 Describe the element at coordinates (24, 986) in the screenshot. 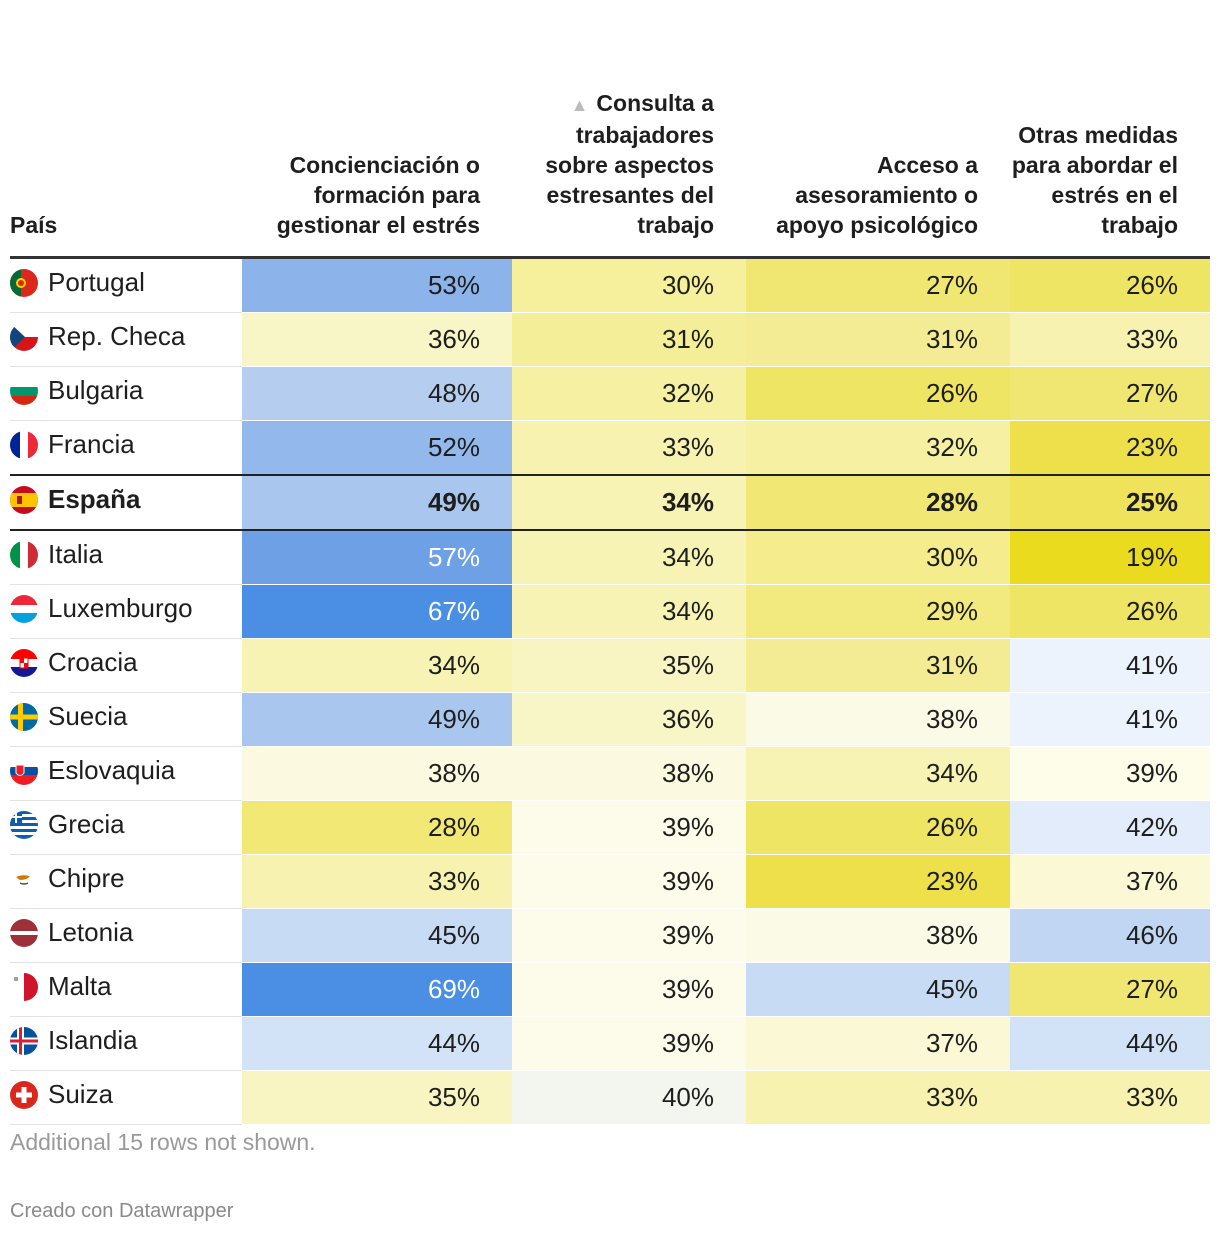

I see `flag-malta-icon` at that location.